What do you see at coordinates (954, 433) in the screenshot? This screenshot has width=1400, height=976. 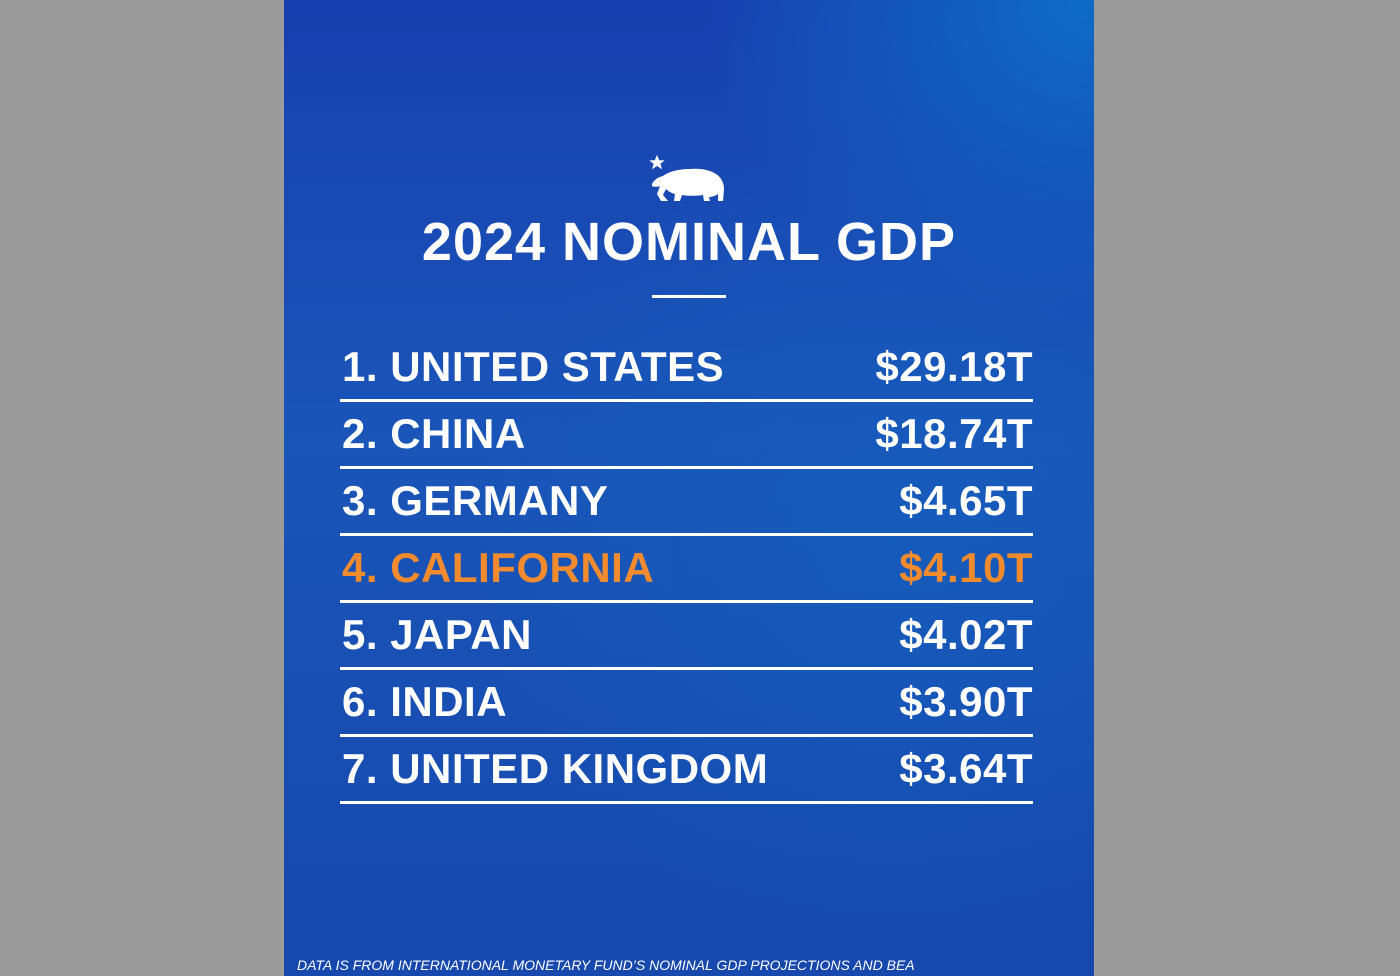 I see `gdp-value: $18.74T` at bounding box center [954, 433].